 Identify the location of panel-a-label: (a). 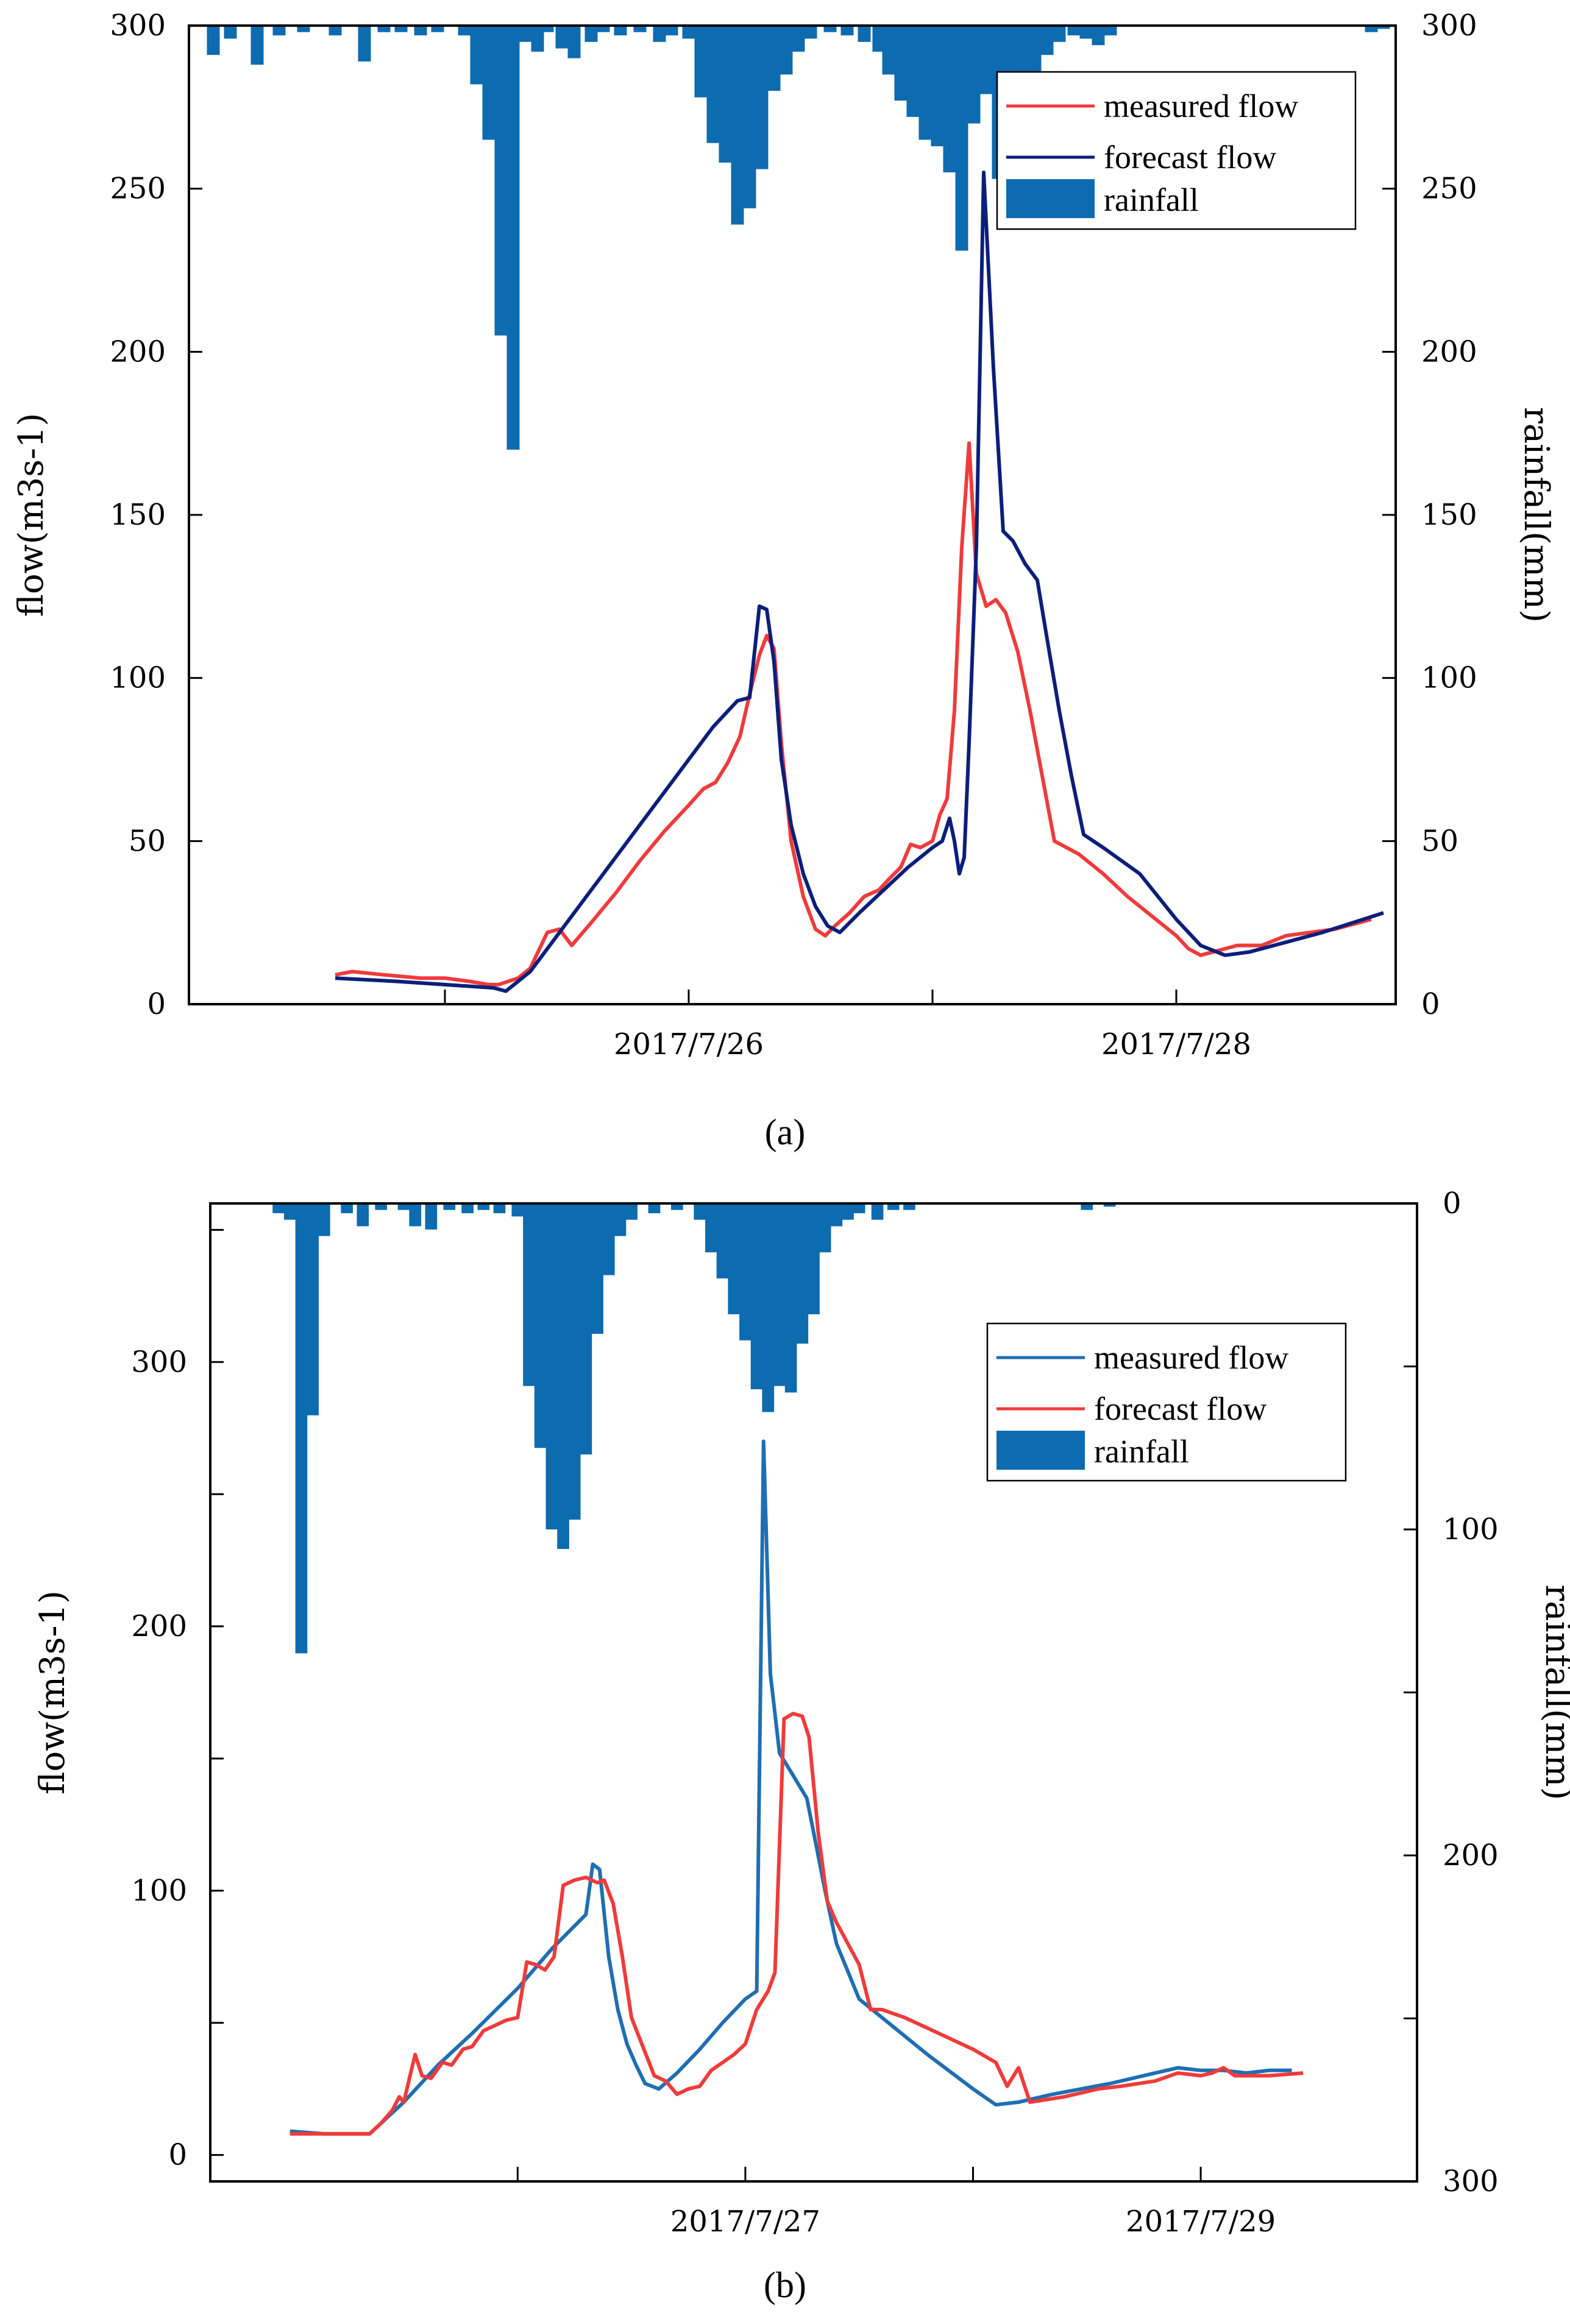
(786, 1132).